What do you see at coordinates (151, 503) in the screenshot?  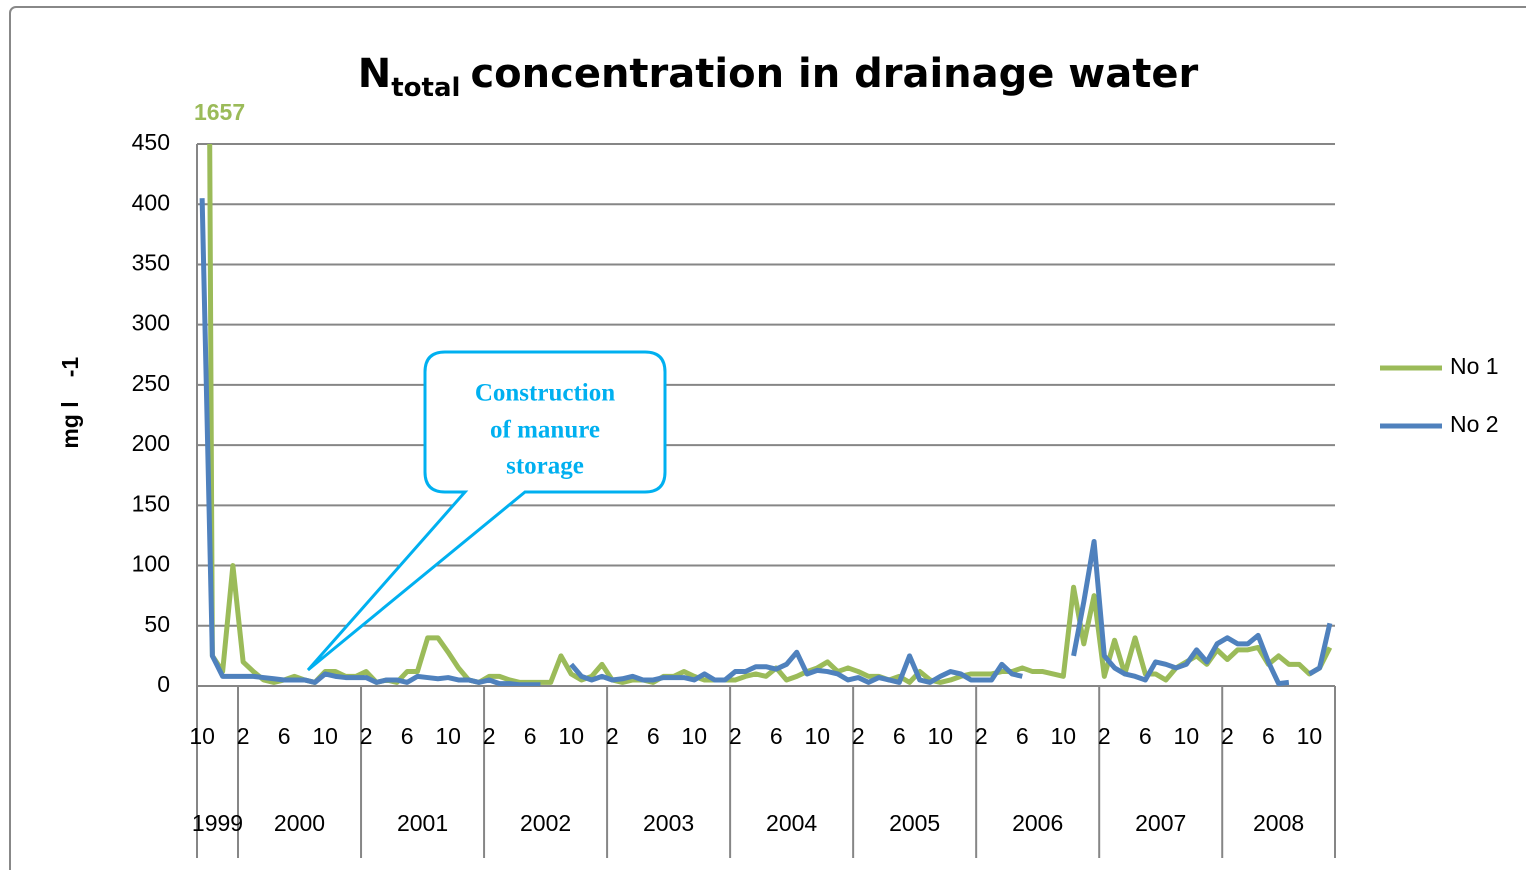 I see `y-tick-label: 150` at bounding box center [151, 503].